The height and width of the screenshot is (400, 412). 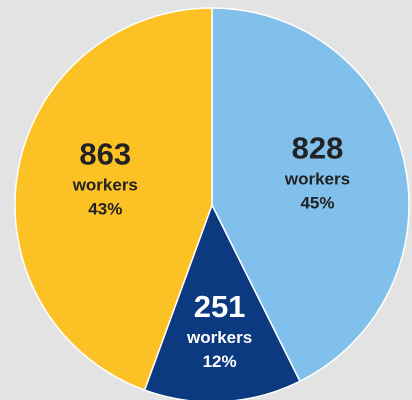 I want to click on value-label: 863, so click(x=105, y=153).